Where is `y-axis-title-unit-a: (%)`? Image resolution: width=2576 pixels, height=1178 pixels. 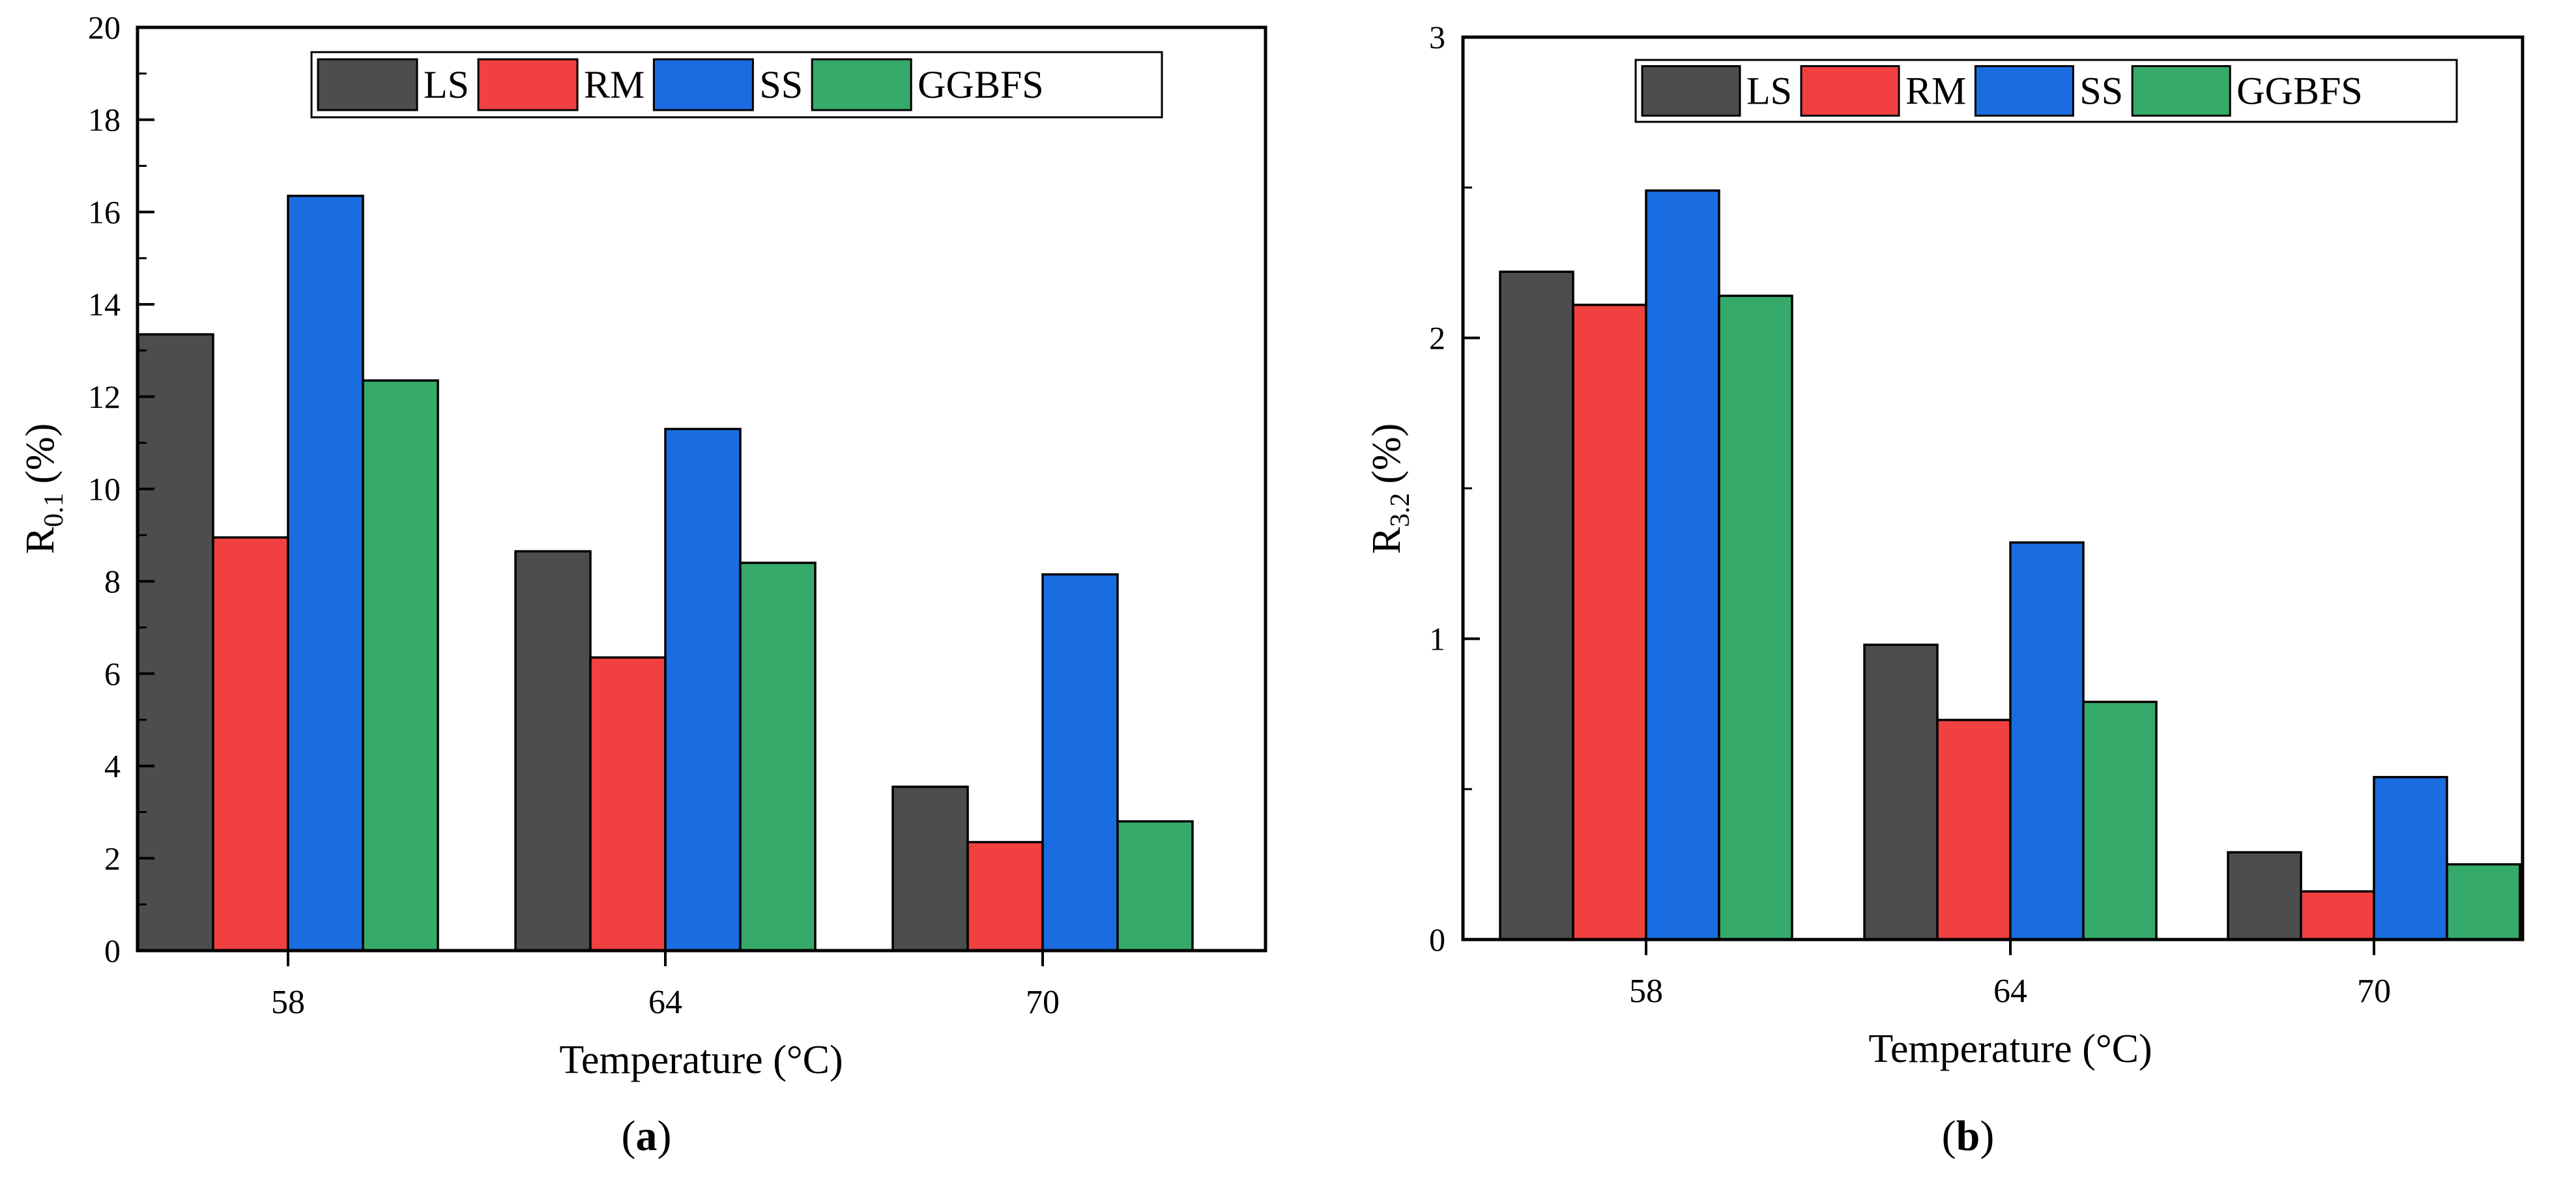 y-axis-title-unit-a: (%) is located at coordinates (40, 454).